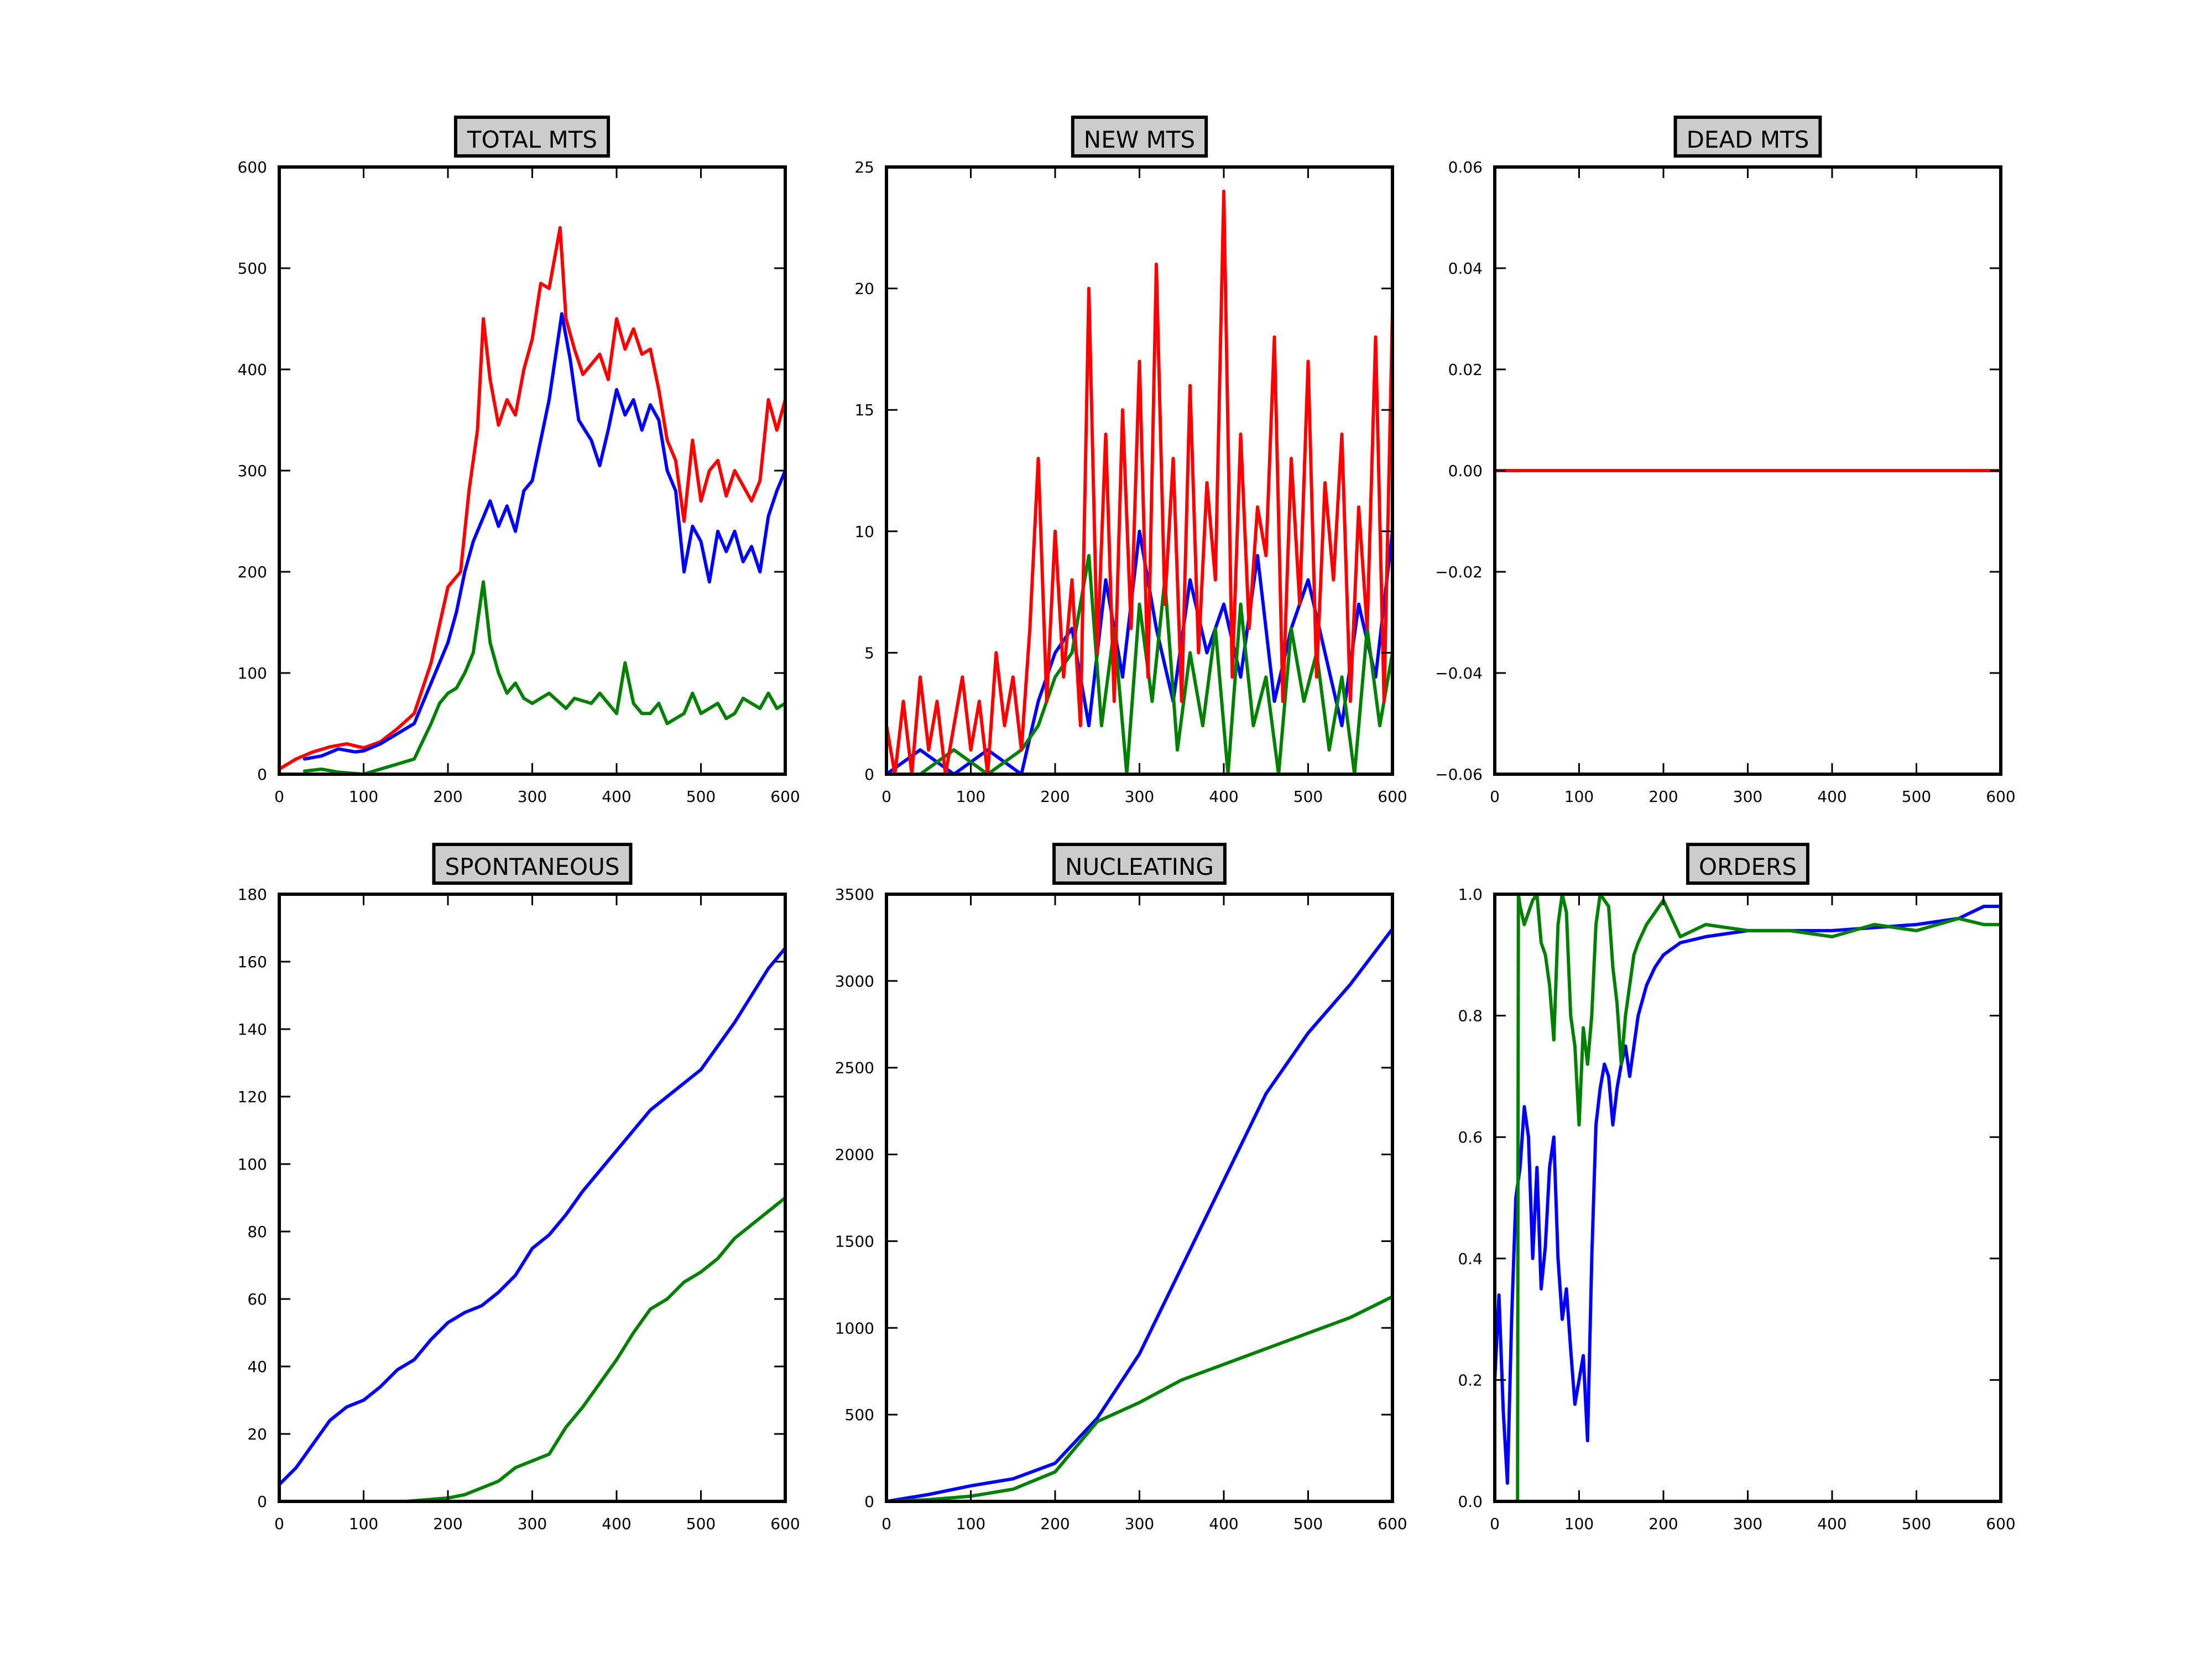  What do you see at coordinates (253, 1097) in the screenshot?
I see `y-tick-label: 120` at bounding box center [253, 1097].